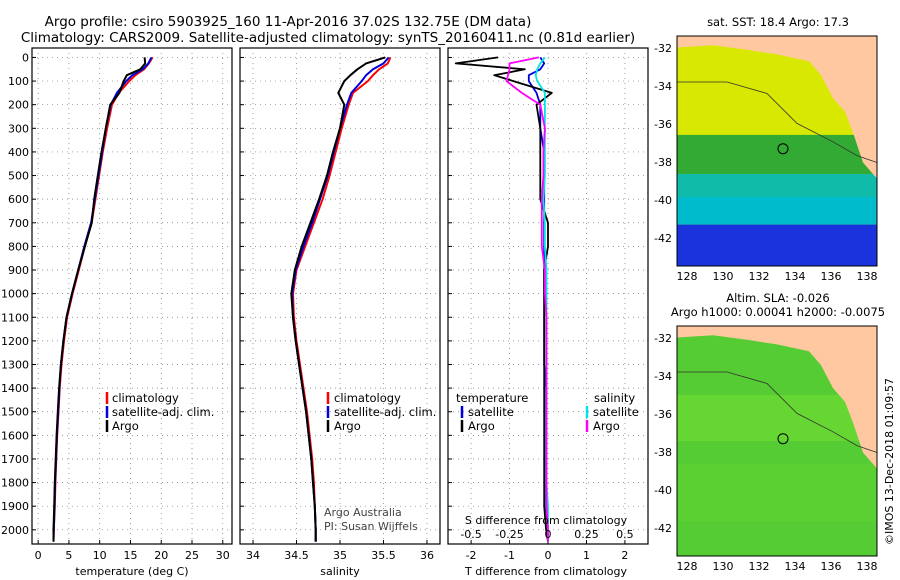 The width and height of the screenshot is (900, 580). Describe the element at coordinates (470, 534) in the screenshot. I see `s-diff-tick-label: -0.5` at that location.